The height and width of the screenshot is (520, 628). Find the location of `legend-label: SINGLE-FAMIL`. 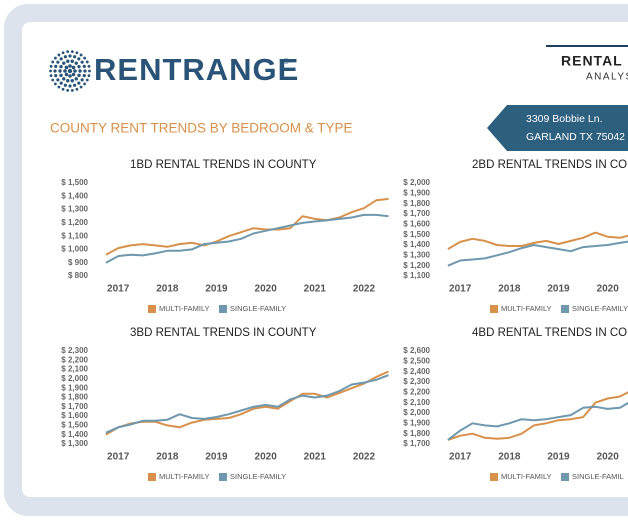

legend-label: SINGLE-FAMIL is located at coordinates (598, 476).